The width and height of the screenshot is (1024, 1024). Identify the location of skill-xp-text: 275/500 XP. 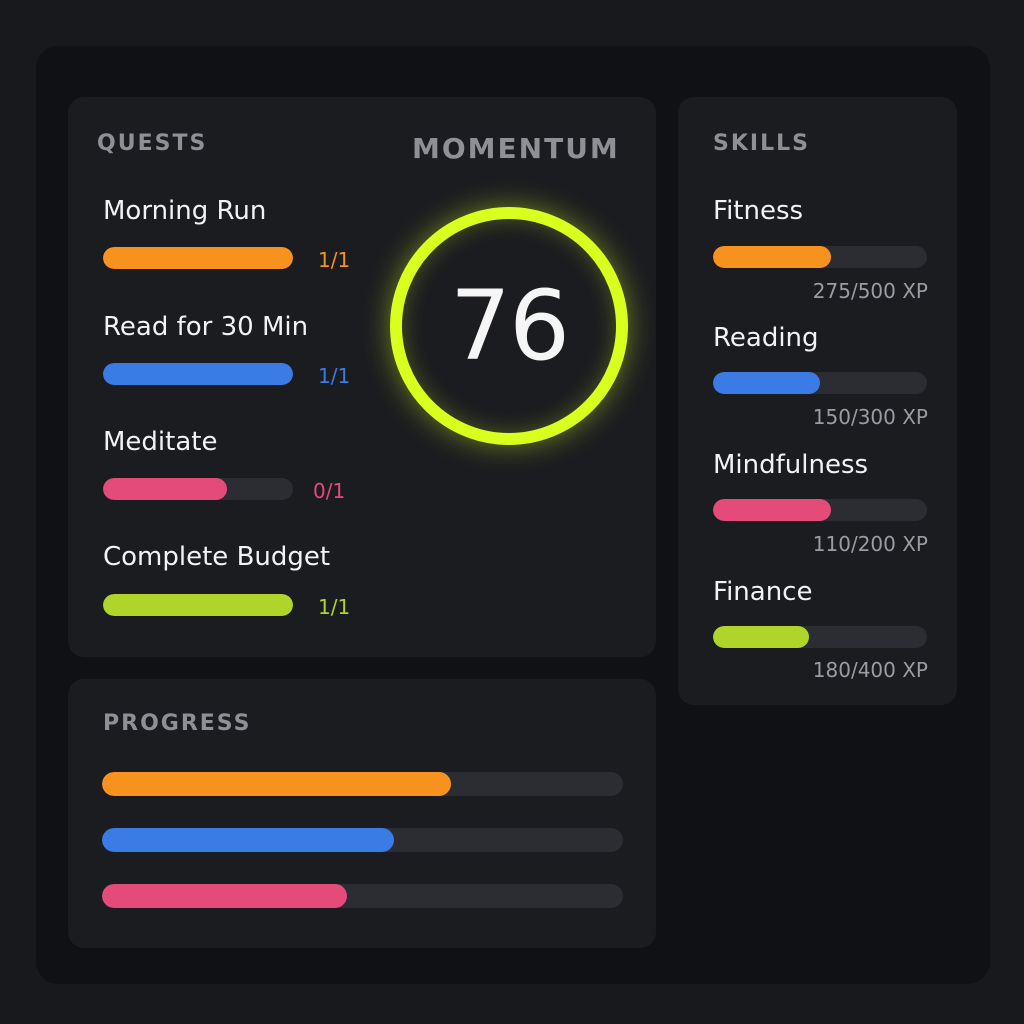
(870, 291).